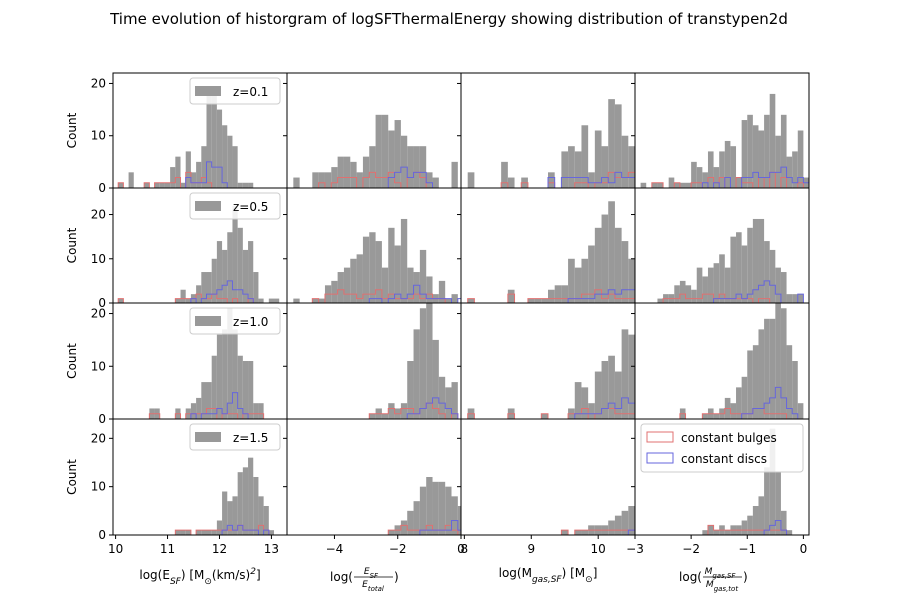 The height and width of the screenshot is (600, 900). I want to click on x-axis-label-col1: log(ESF) [M⊙(km/s)2], so click(199, 577).